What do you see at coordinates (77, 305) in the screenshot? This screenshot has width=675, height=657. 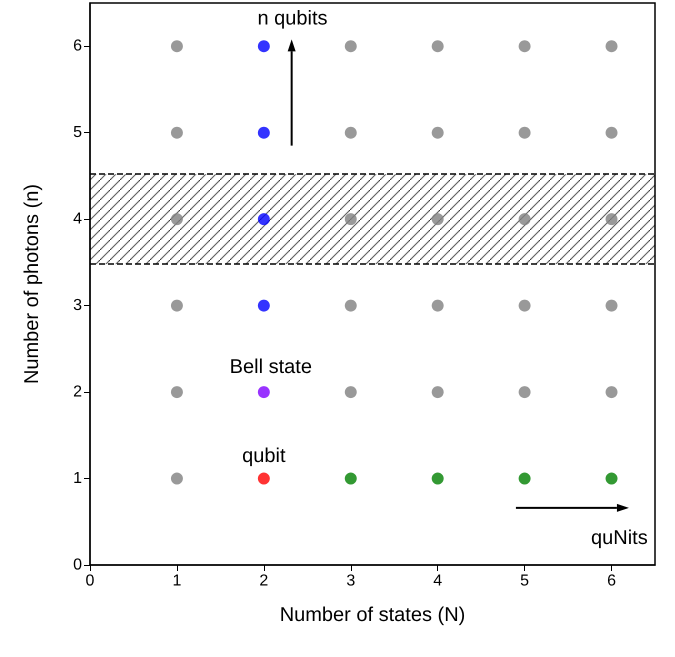 I see `y-tick-label: 3` at bounding box center [77, 305].